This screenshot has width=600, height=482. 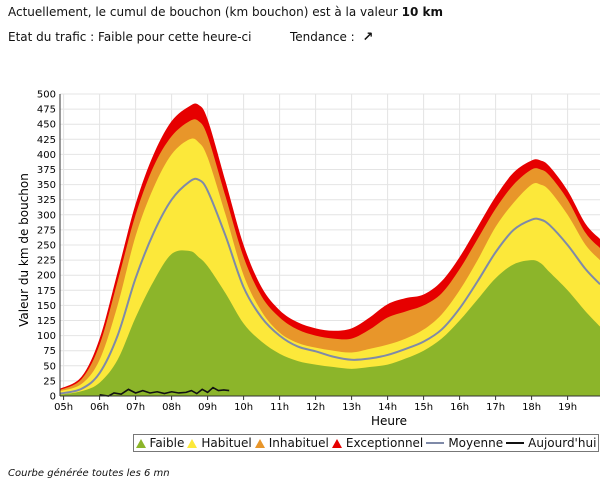 What do you see at coordinates (46, 200) in the screenshot?
I see `y-tick-label: 325` at bounding box center [46, 200].